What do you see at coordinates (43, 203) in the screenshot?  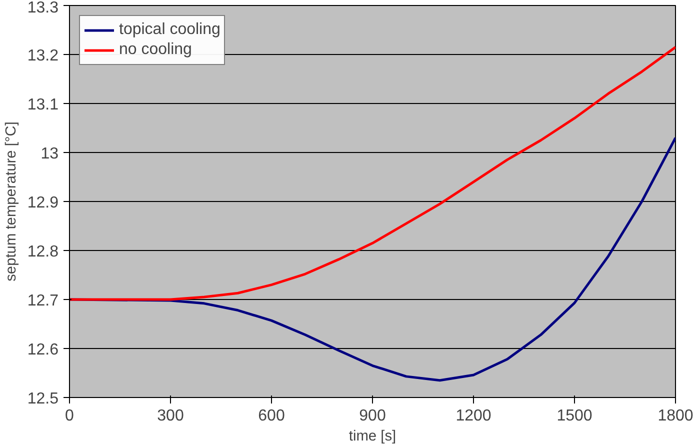 I see `y-tick-label: 12.9` at bounding box center [43, 203].